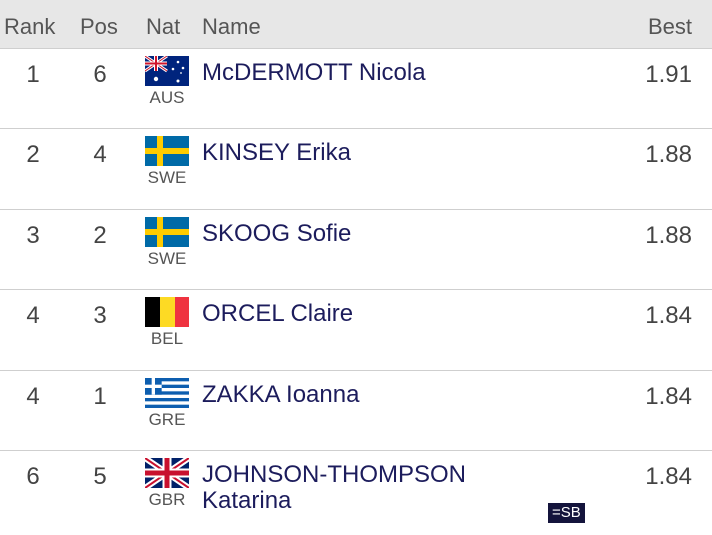 The height and width of the screenshot is (535, 712). I want to click on athlete-name: KINSEY Erika, so click(276, 152).